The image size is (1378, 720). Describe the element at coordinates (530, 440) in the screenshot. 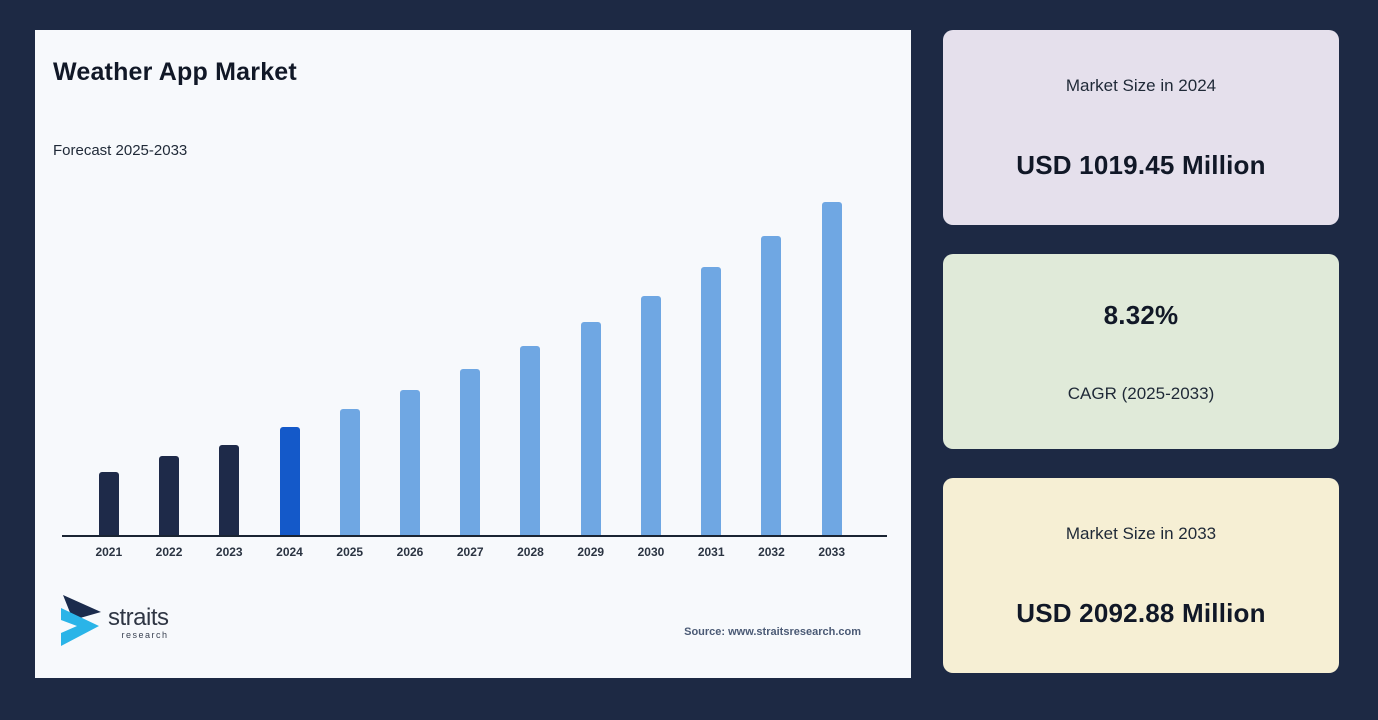

I see `bar-2028` at that location.